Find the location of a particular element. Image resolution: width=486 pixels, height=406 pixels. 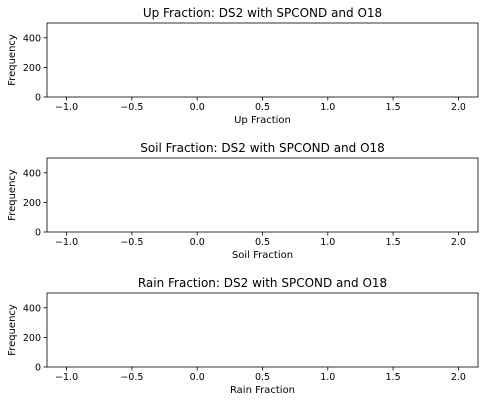

chart-title: Rain Fraction: DS2 with SPCOND and O18 is located at coordinates (262, 283).